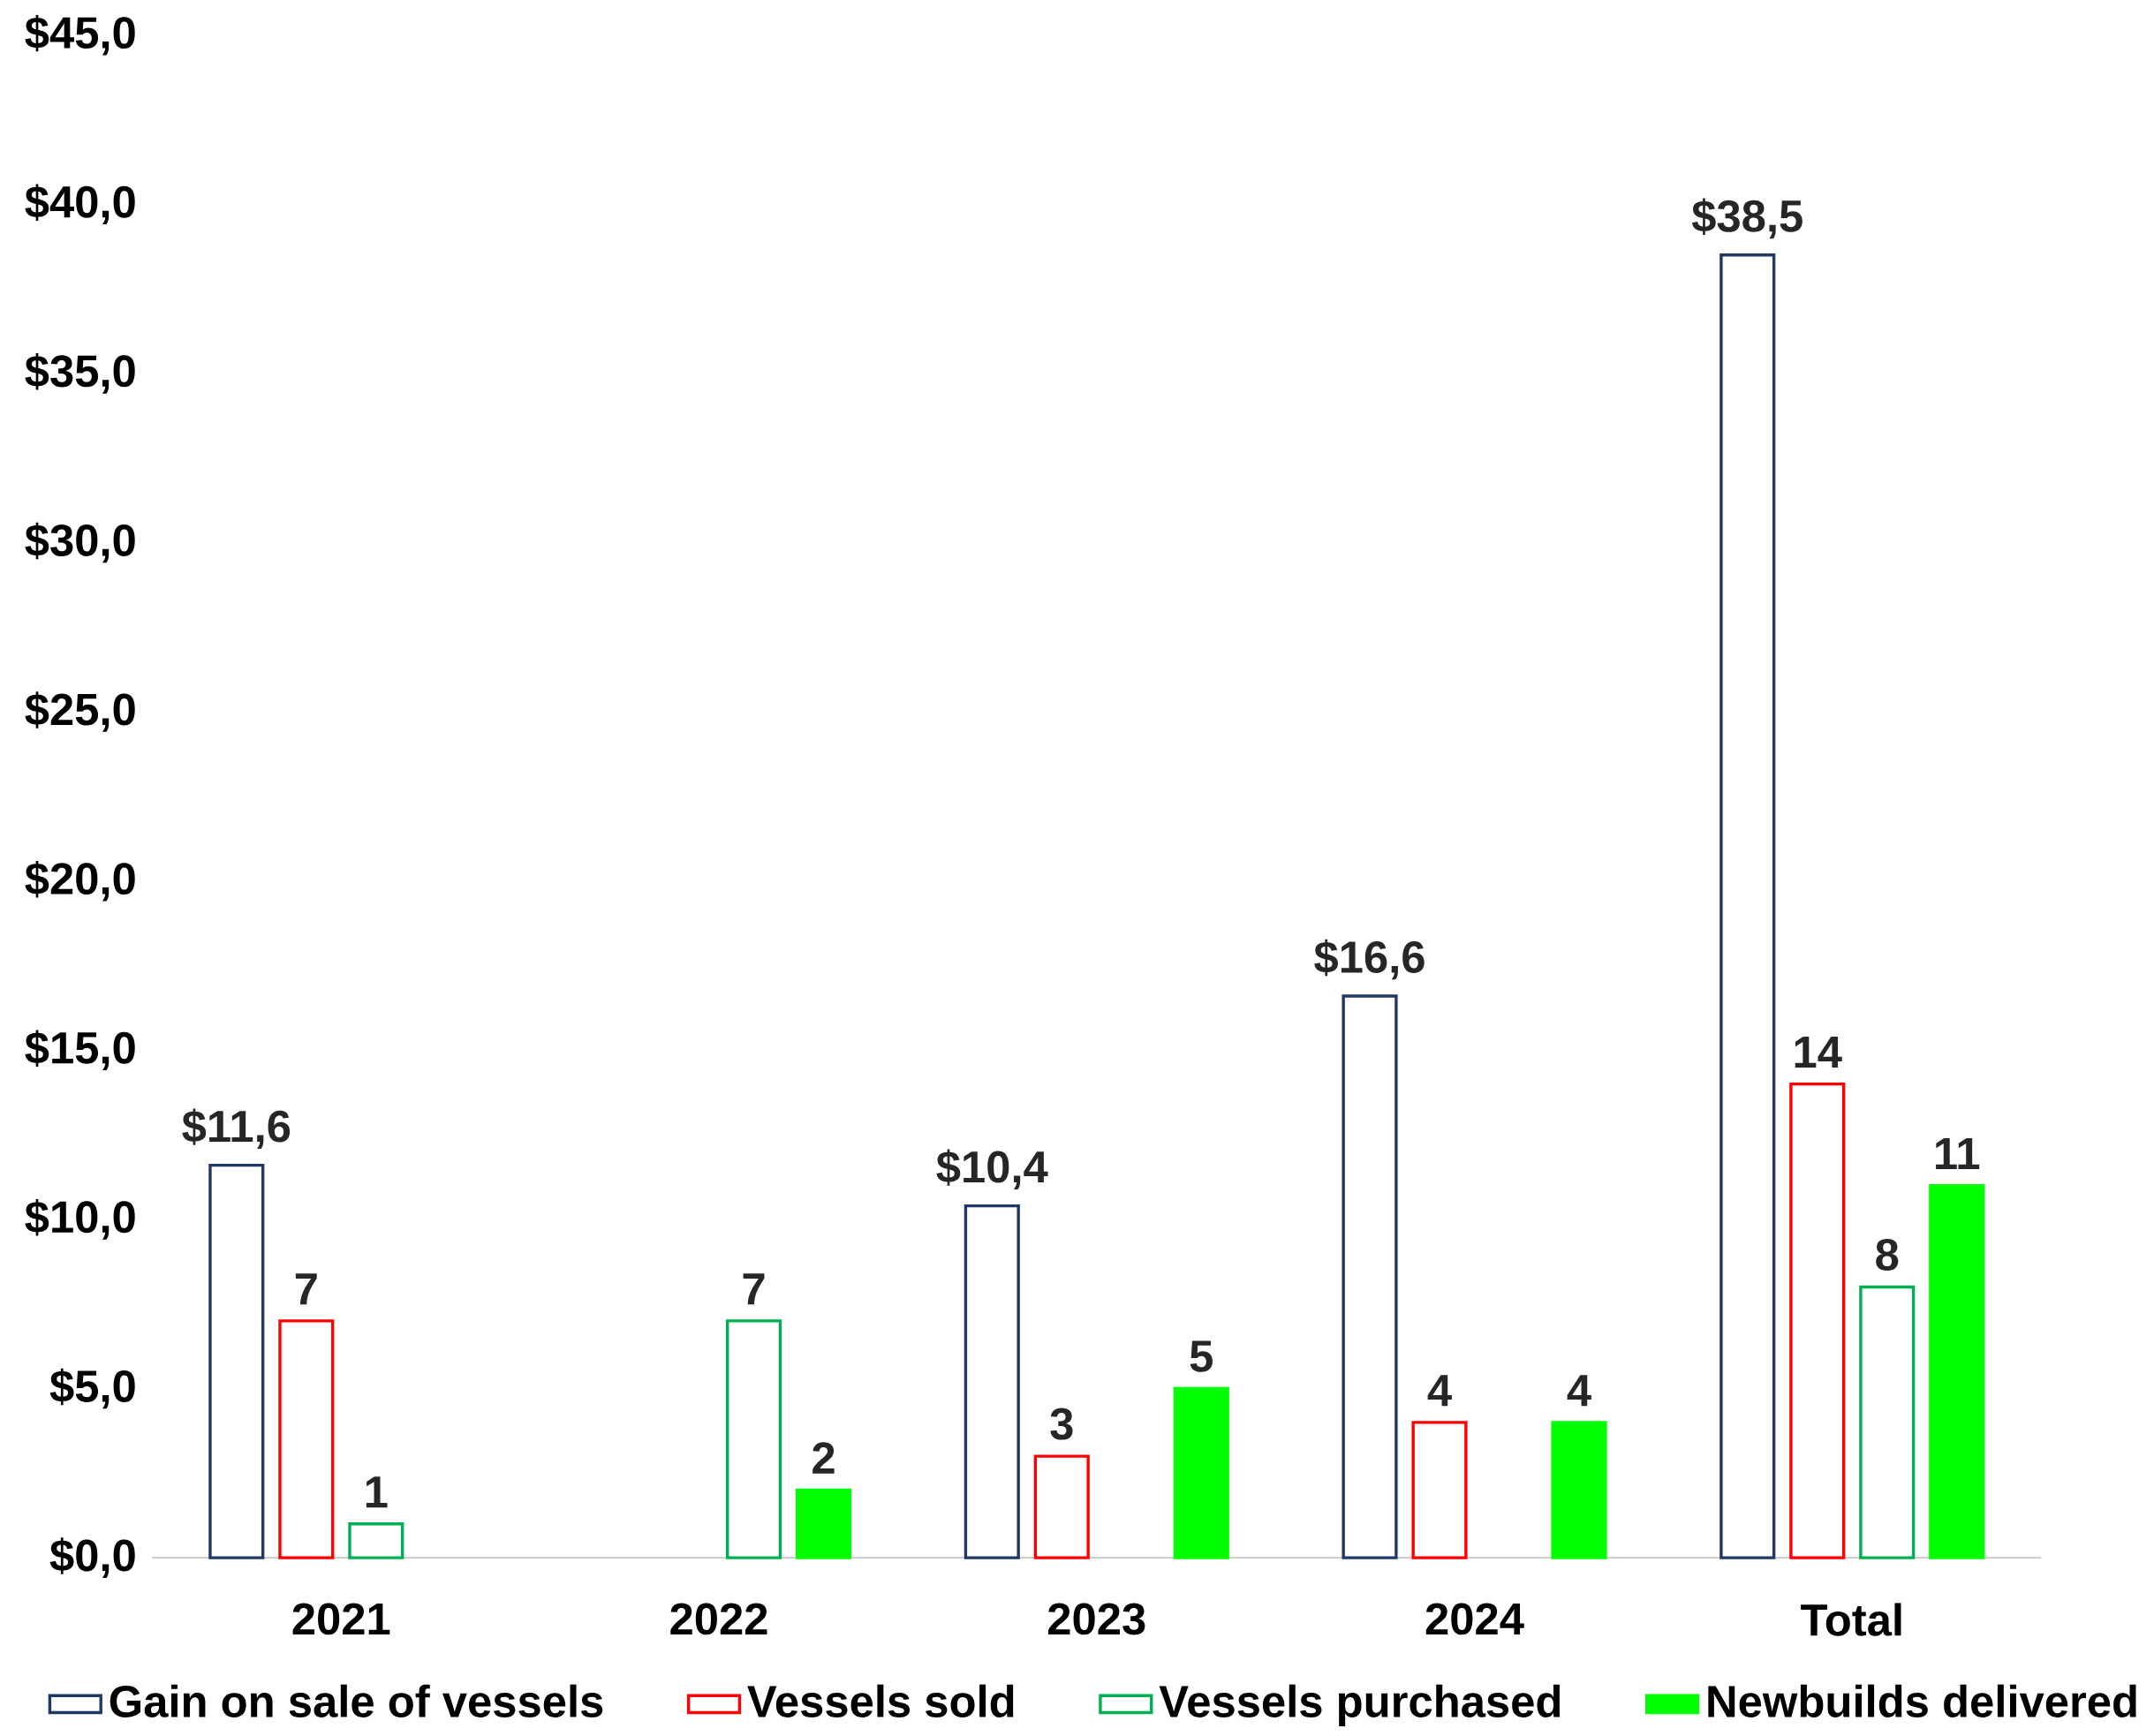 This screenshot has height=1736, width=2154. What do you see at coordinates (823, 1458) in the screenshot?
I see `data-label: 2` at bounding box center [823, 1458].